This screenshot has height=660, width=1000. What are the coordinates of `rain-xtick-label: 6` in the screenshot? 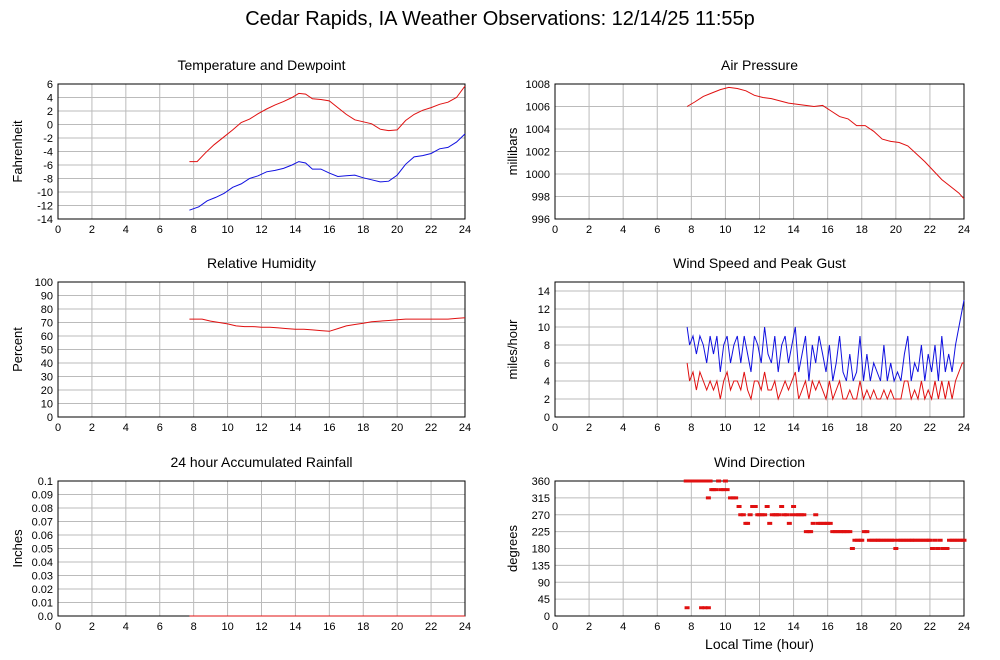 It's located at (160, 627).